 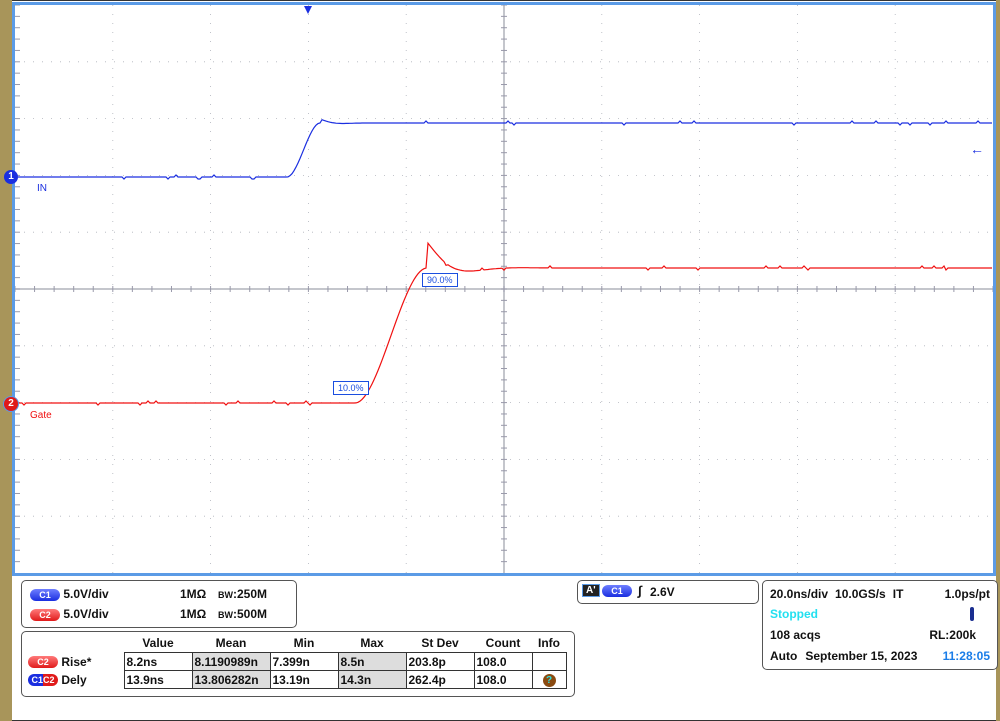 What do you see at coordinates (662, 592) in the screenshot?
I see `trigger-level: 2.6V` at bounding box center [662, 592].